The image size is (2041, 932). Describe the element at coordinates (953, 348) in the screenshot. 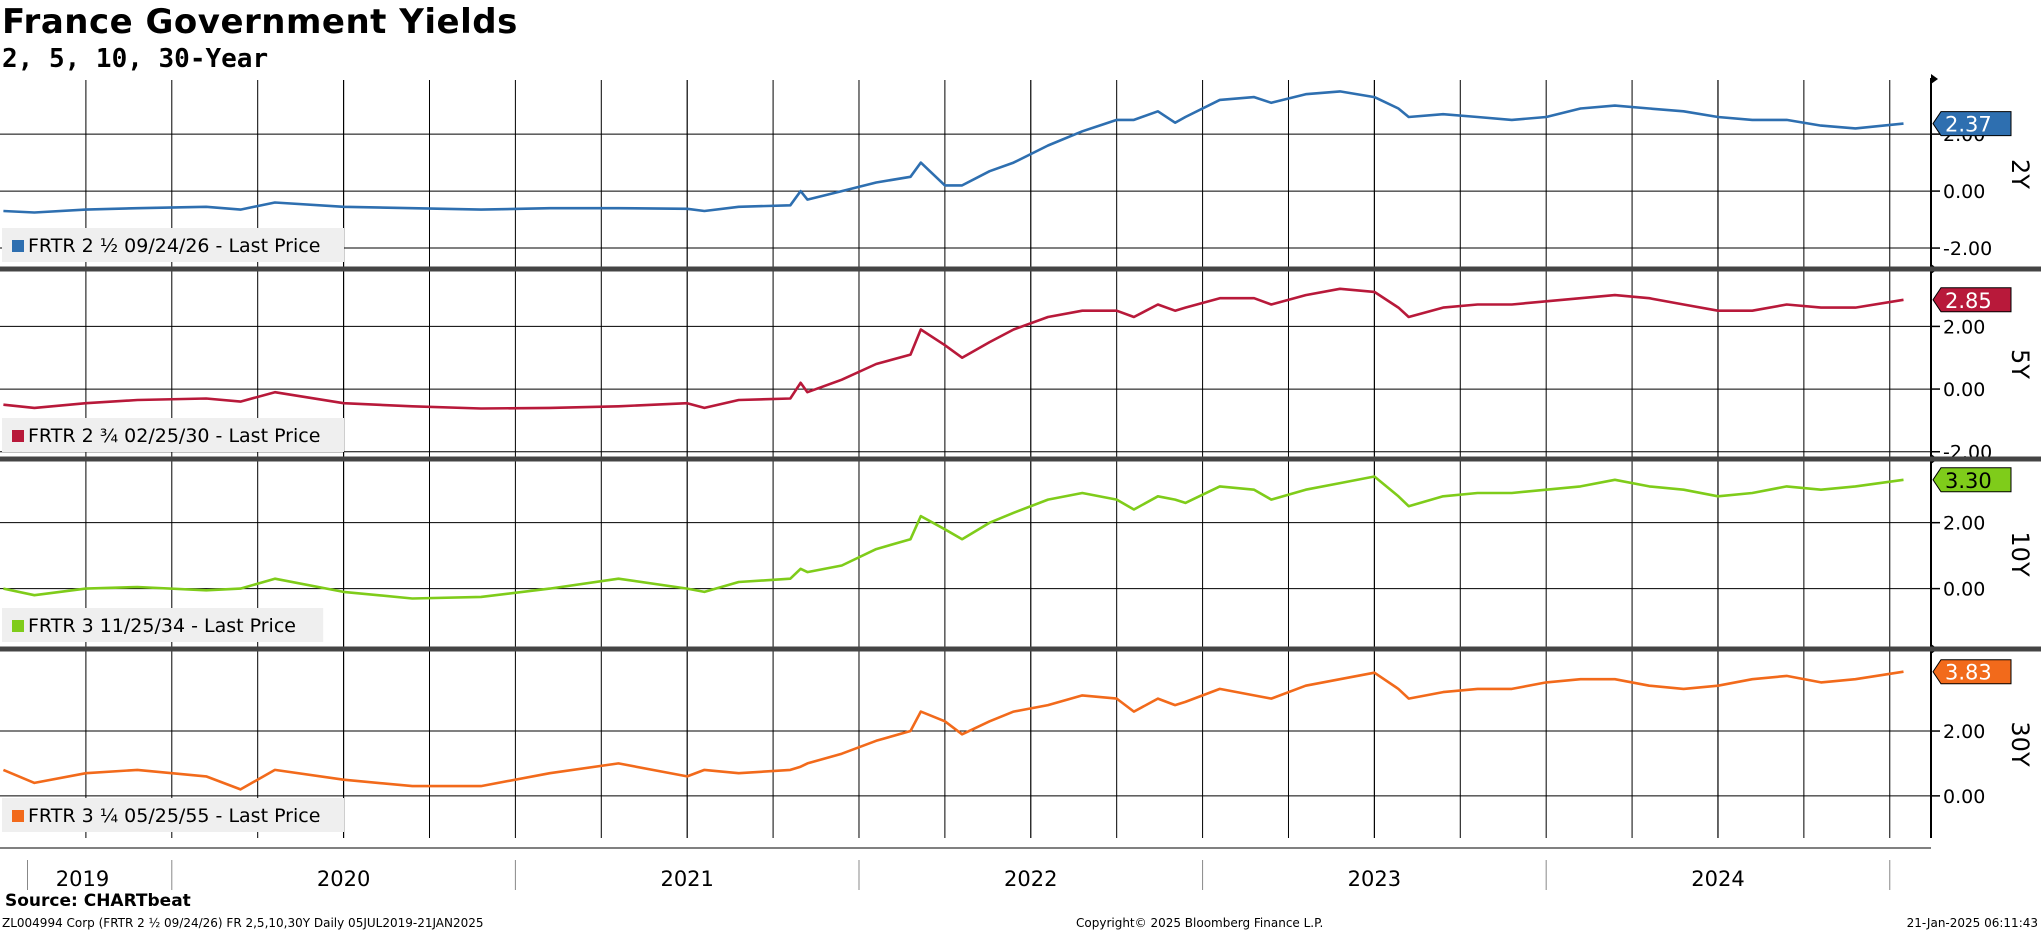

I see `series-line-5y` at that location.